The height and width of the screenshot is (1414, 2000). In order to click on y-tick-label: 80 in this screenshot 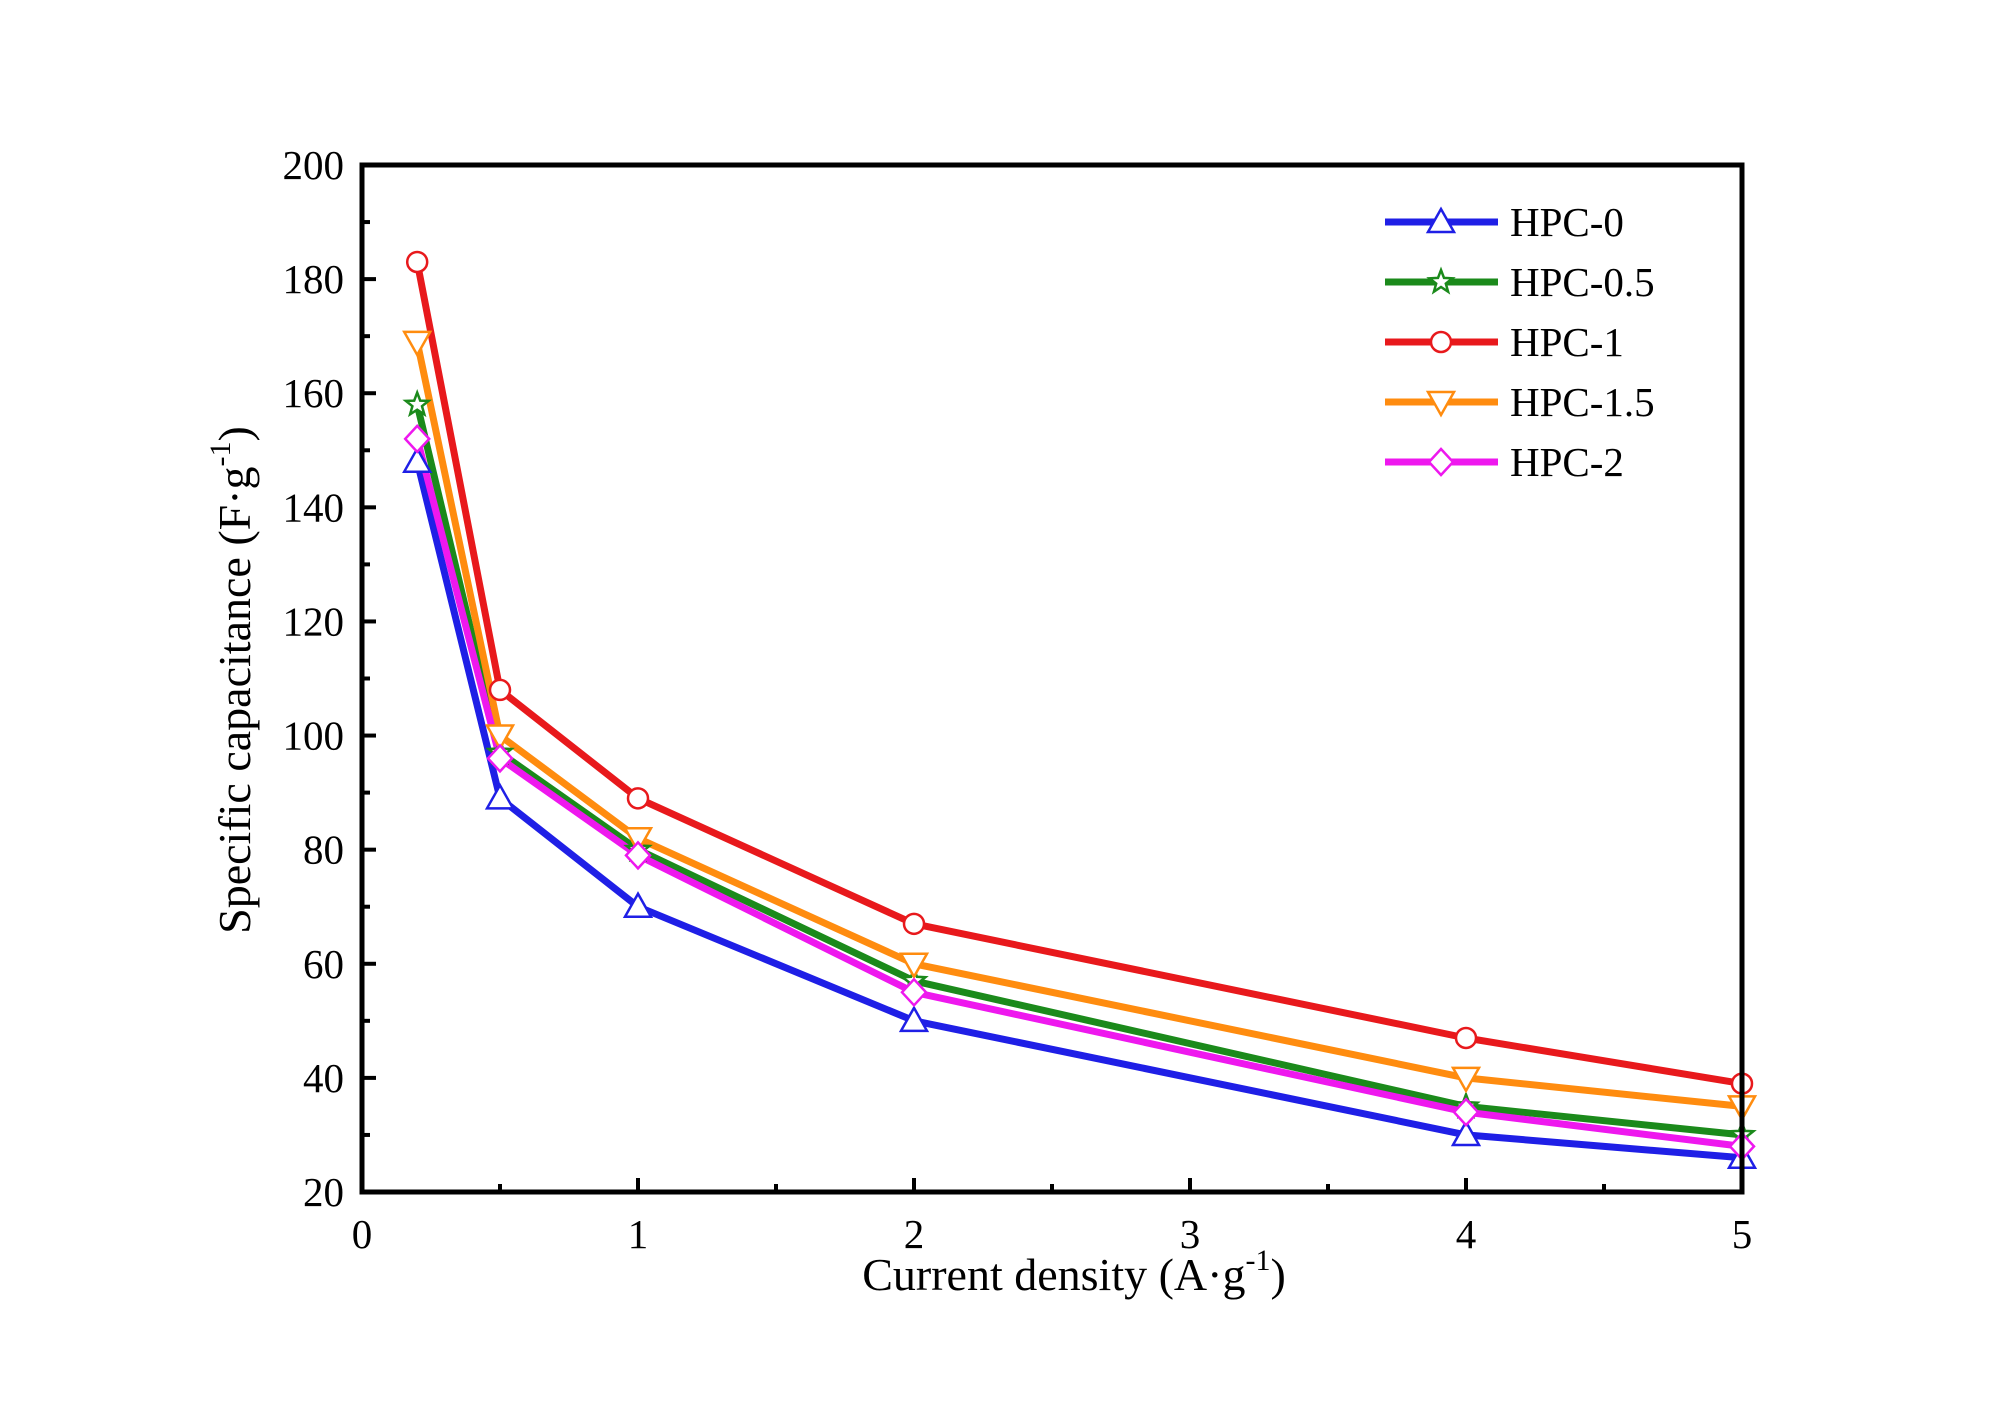, I will do `click(323, 850)`.